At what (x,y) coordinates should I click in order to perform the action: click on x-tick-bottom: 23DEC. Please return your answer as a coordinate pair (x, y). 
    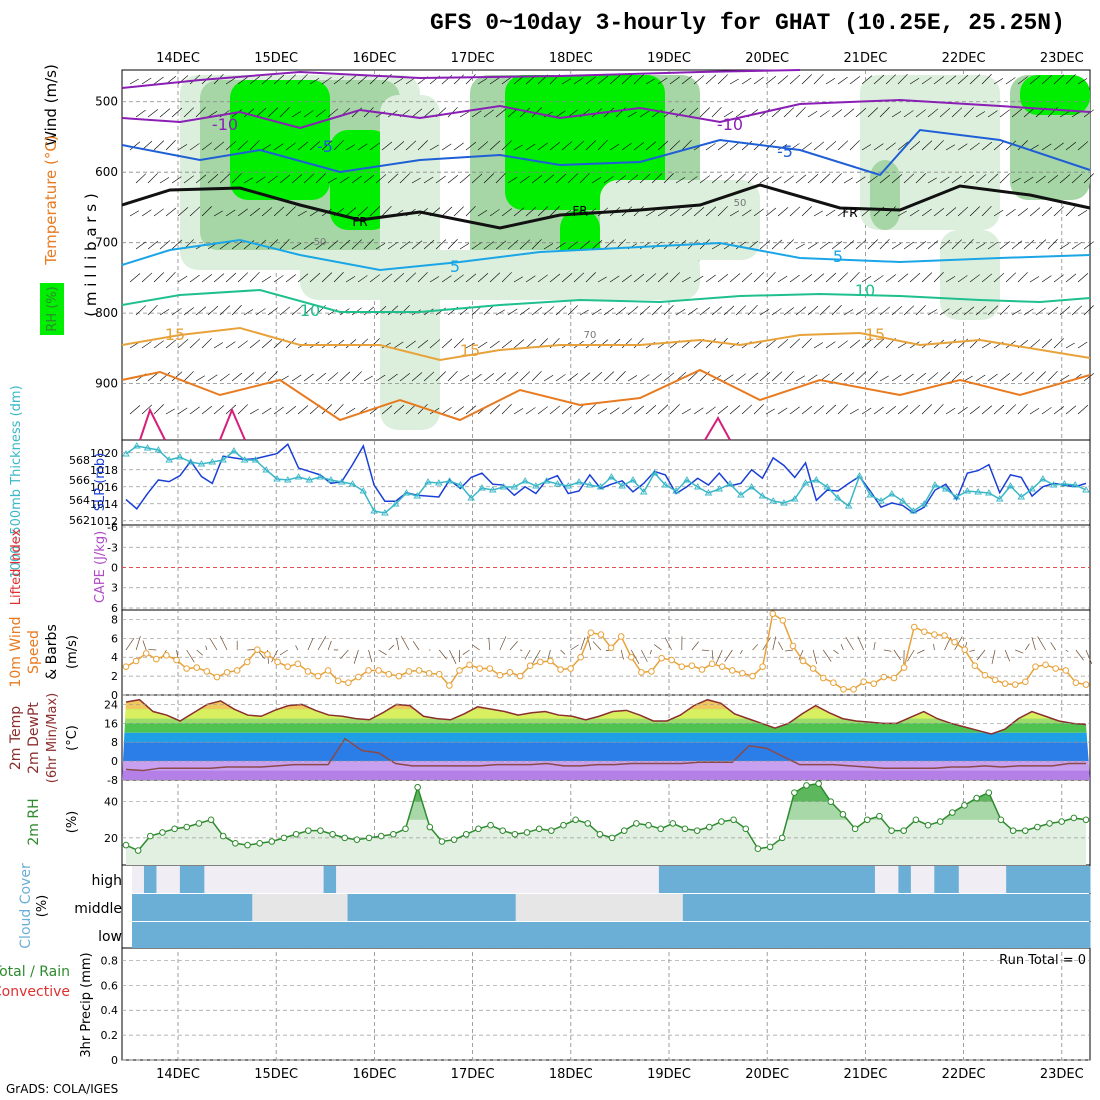
    Looking at the image, I should click on (1062, 1074).